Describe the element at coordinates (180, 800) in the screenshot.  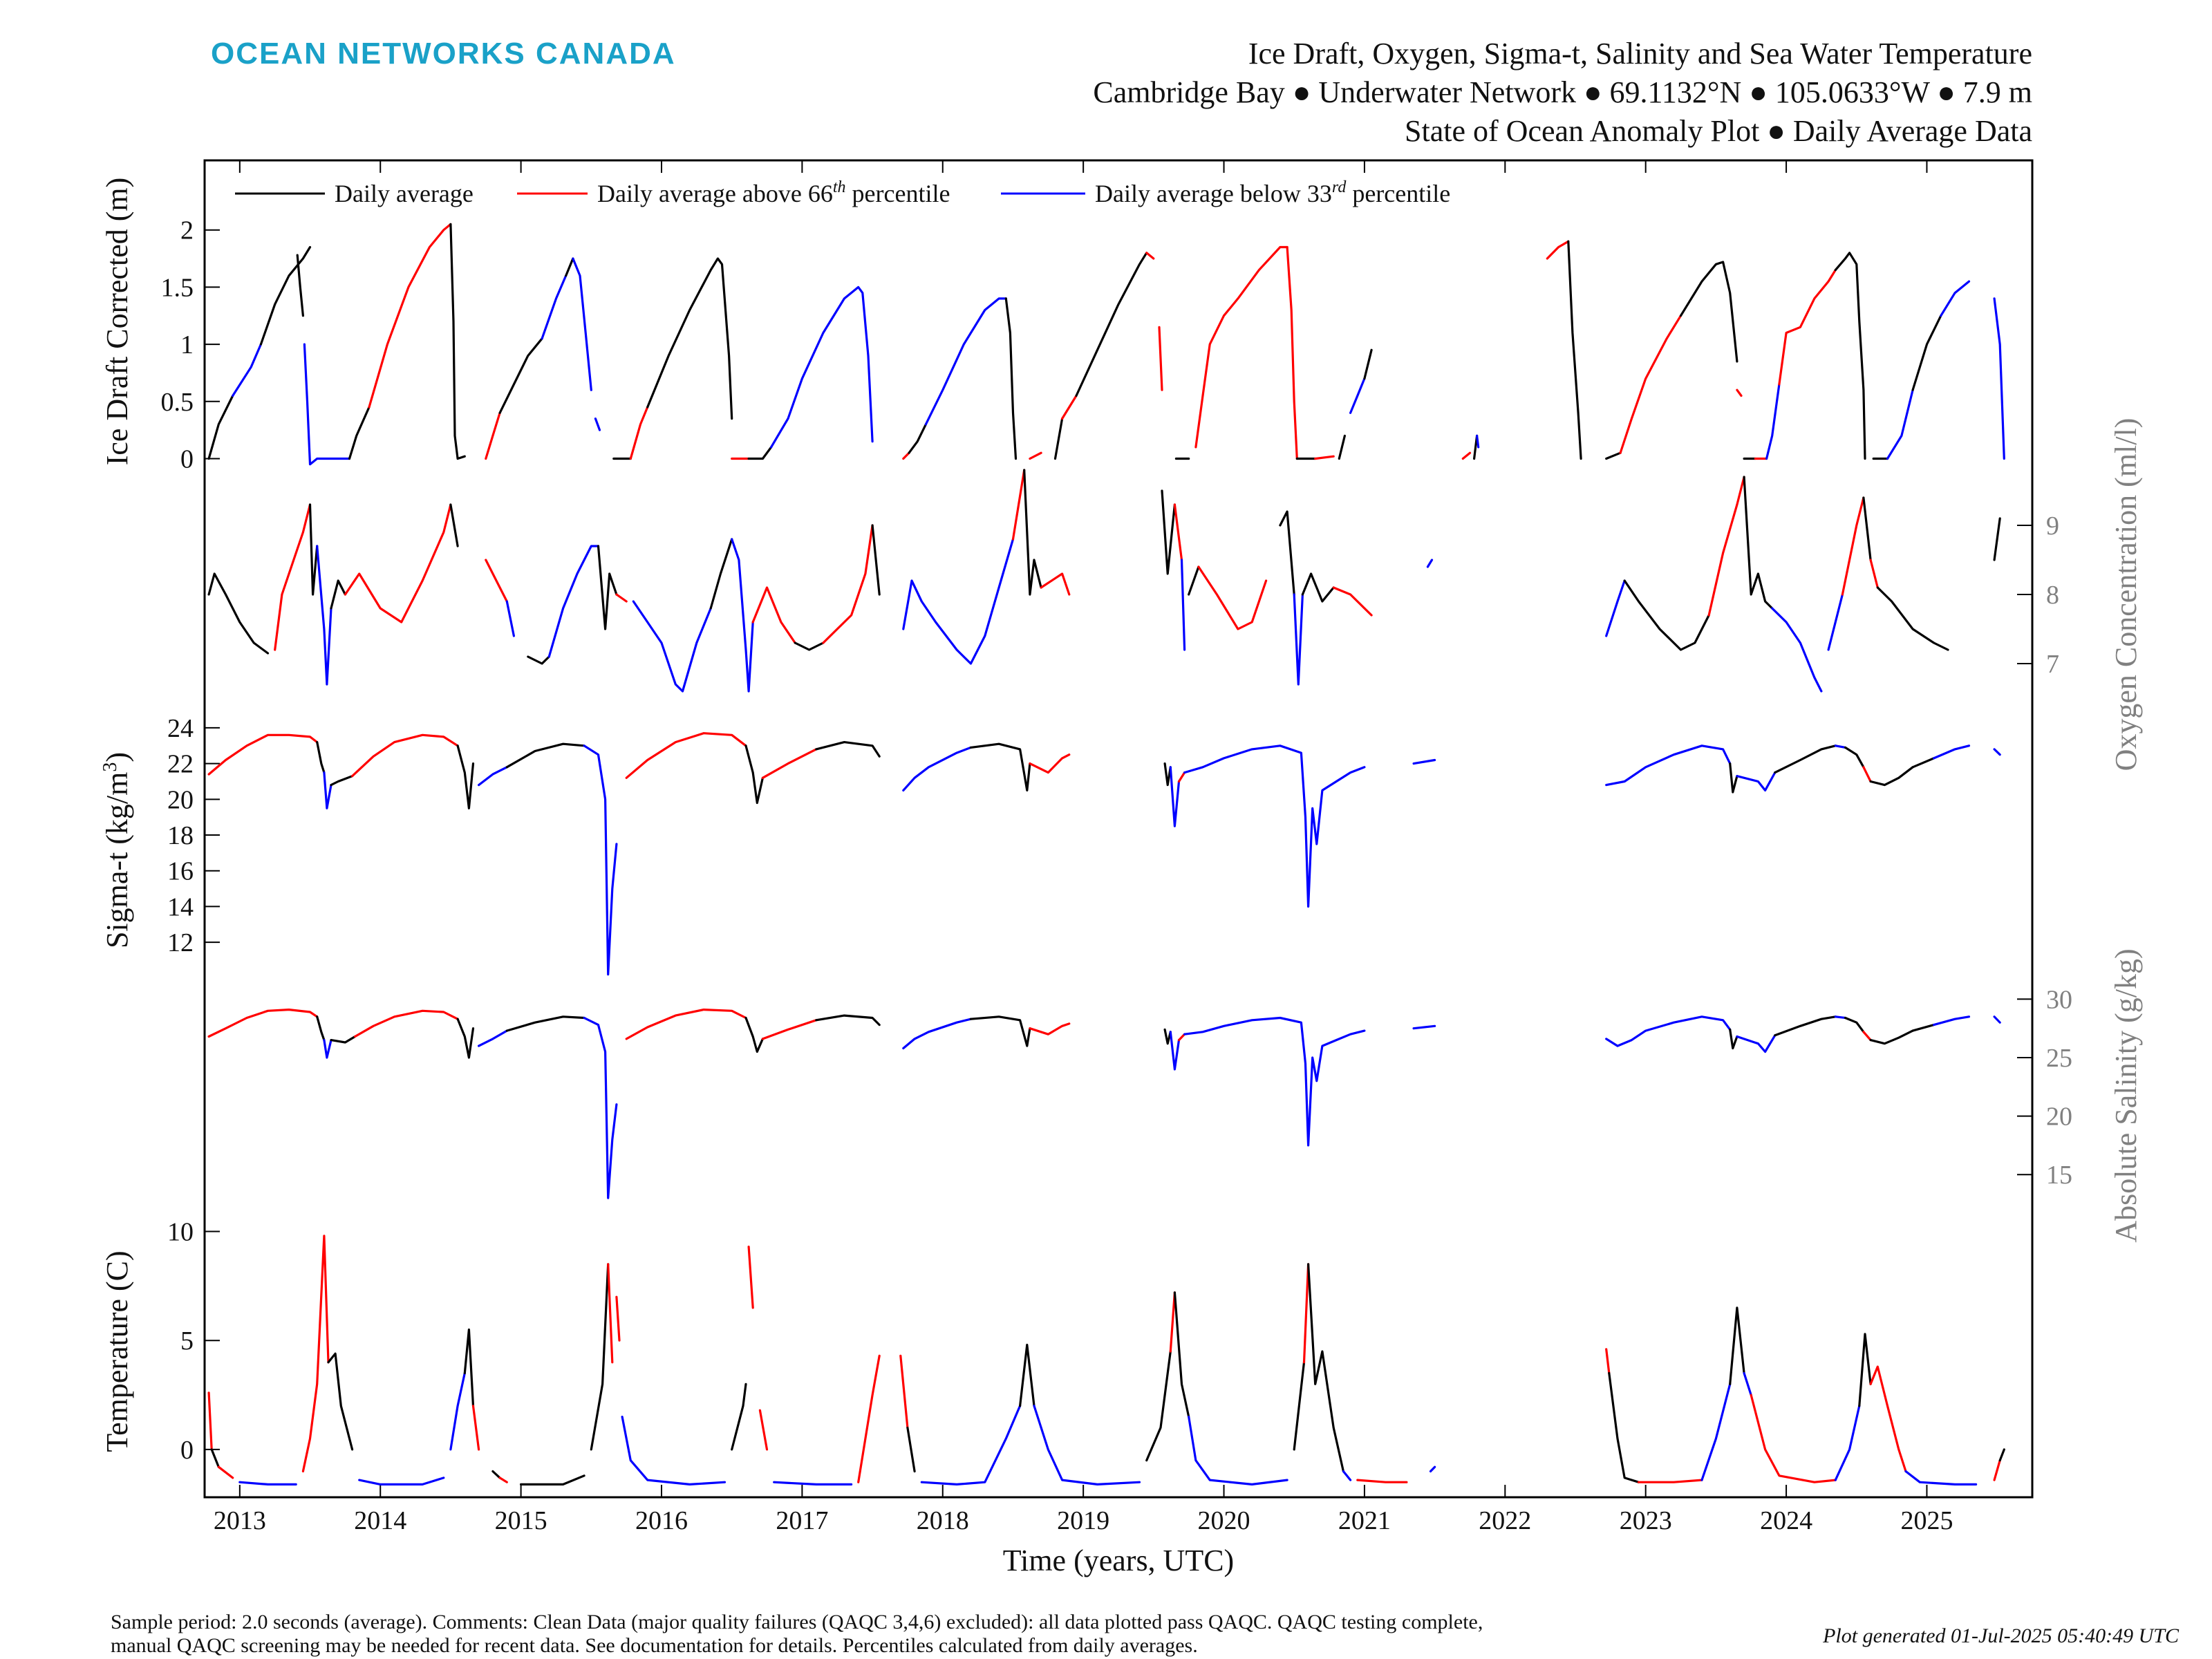
I see `sigma-y-tick-label: 20` at that location.